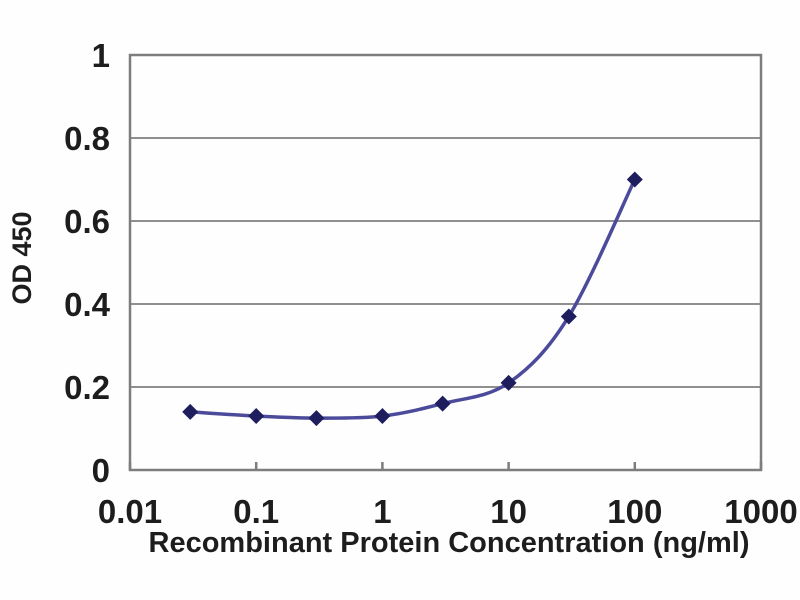 This screenshot has height=600, width=800. I want to click on x-tick-label: 0.1, so click(256, 511).